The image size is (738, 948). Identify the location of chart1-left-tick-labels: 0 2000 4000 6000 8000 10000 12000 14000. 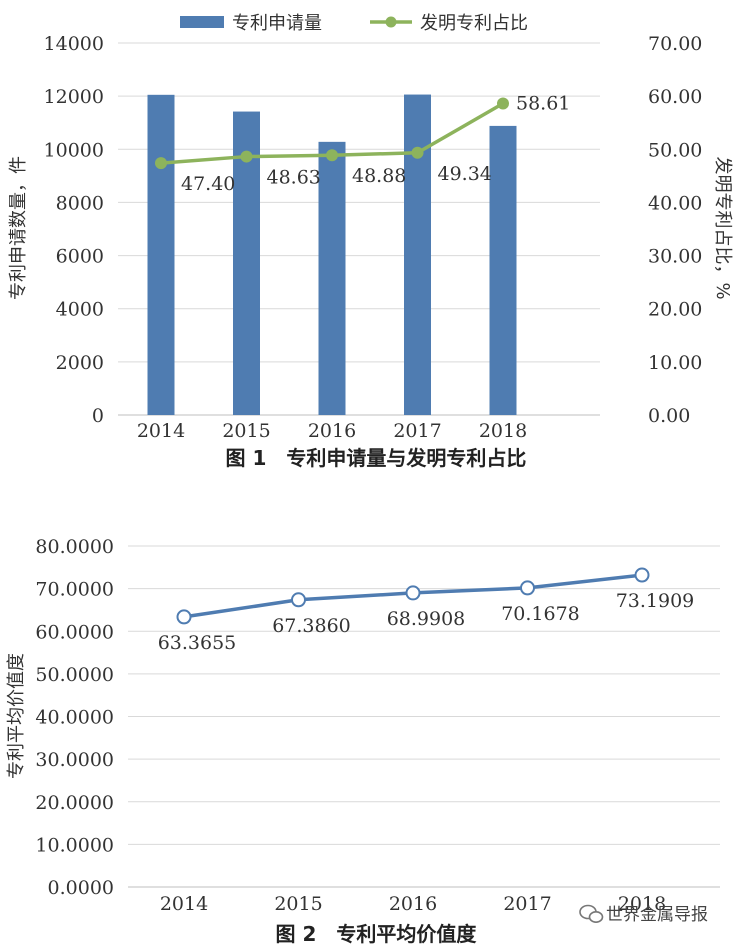
(74, 230).